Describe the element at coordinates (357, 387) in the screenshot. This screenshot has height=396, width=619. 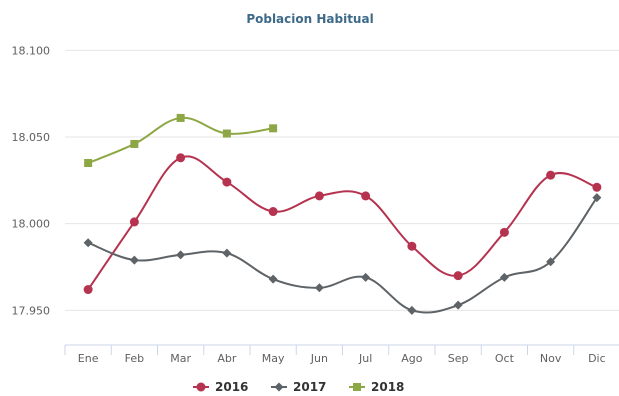
I see `legend-marker-2018` at that location.